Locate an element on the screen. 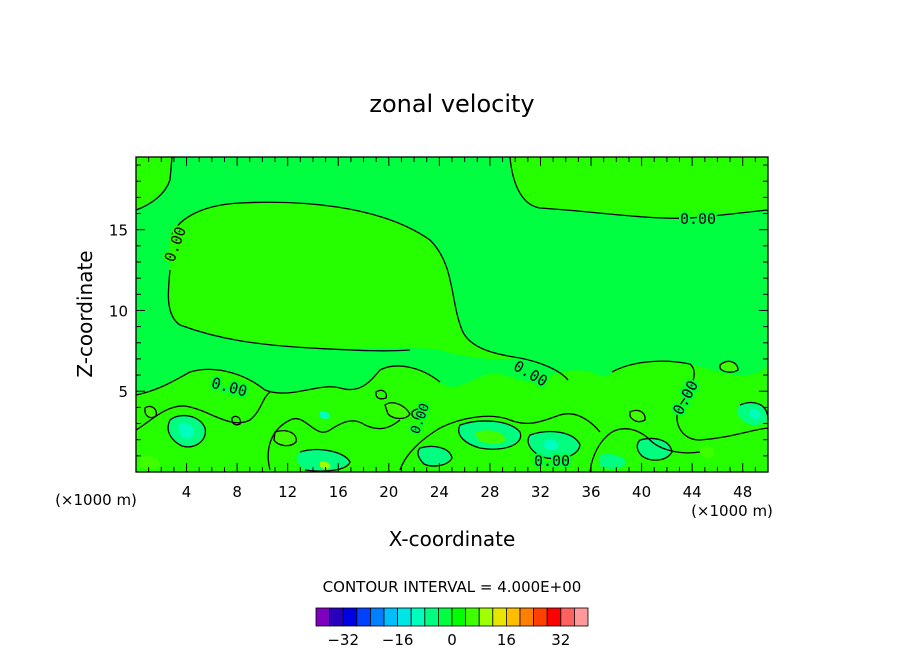 The width and height of the screenshot is (904, 654). x-tick-label: 32 is located at coordinates (540, 492).